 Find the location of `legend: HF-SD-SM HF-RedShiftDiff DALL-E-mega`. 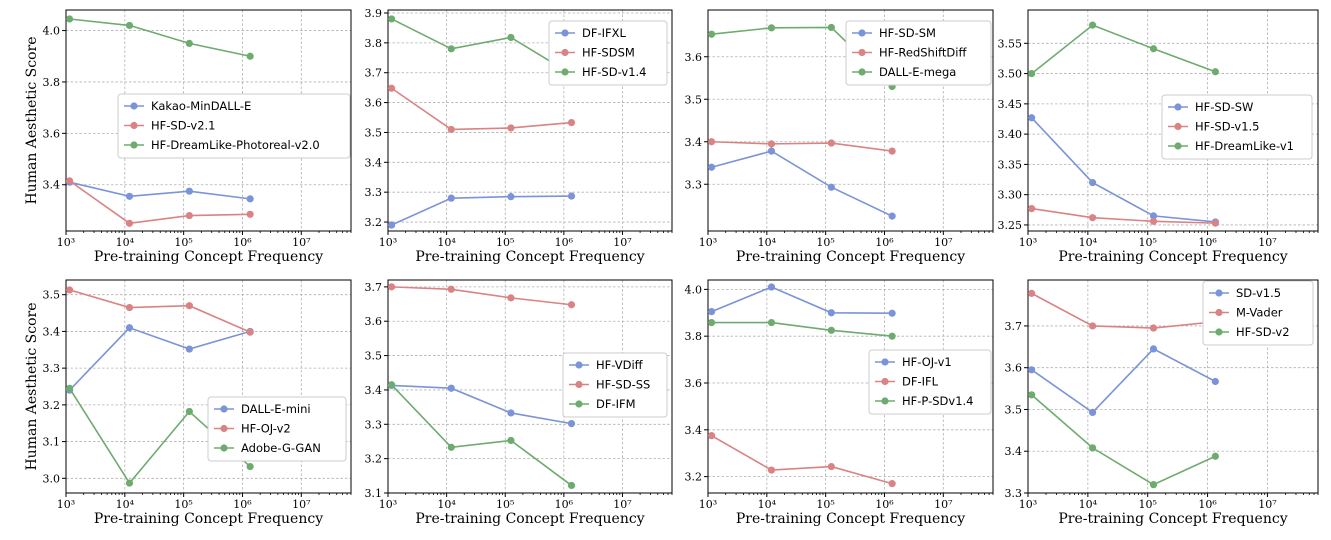

legend: HF-SD-SM HF-RedShiftDiff DALL-E-mega is located at coordinates (918, 53).